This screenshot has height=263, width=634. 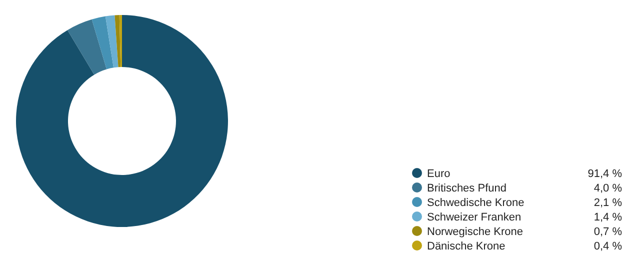 What do you see at coordinates (466, 188) in the screenshot?
I see `legend-label: Britisches Pfund` at bounding box center [466, 188].